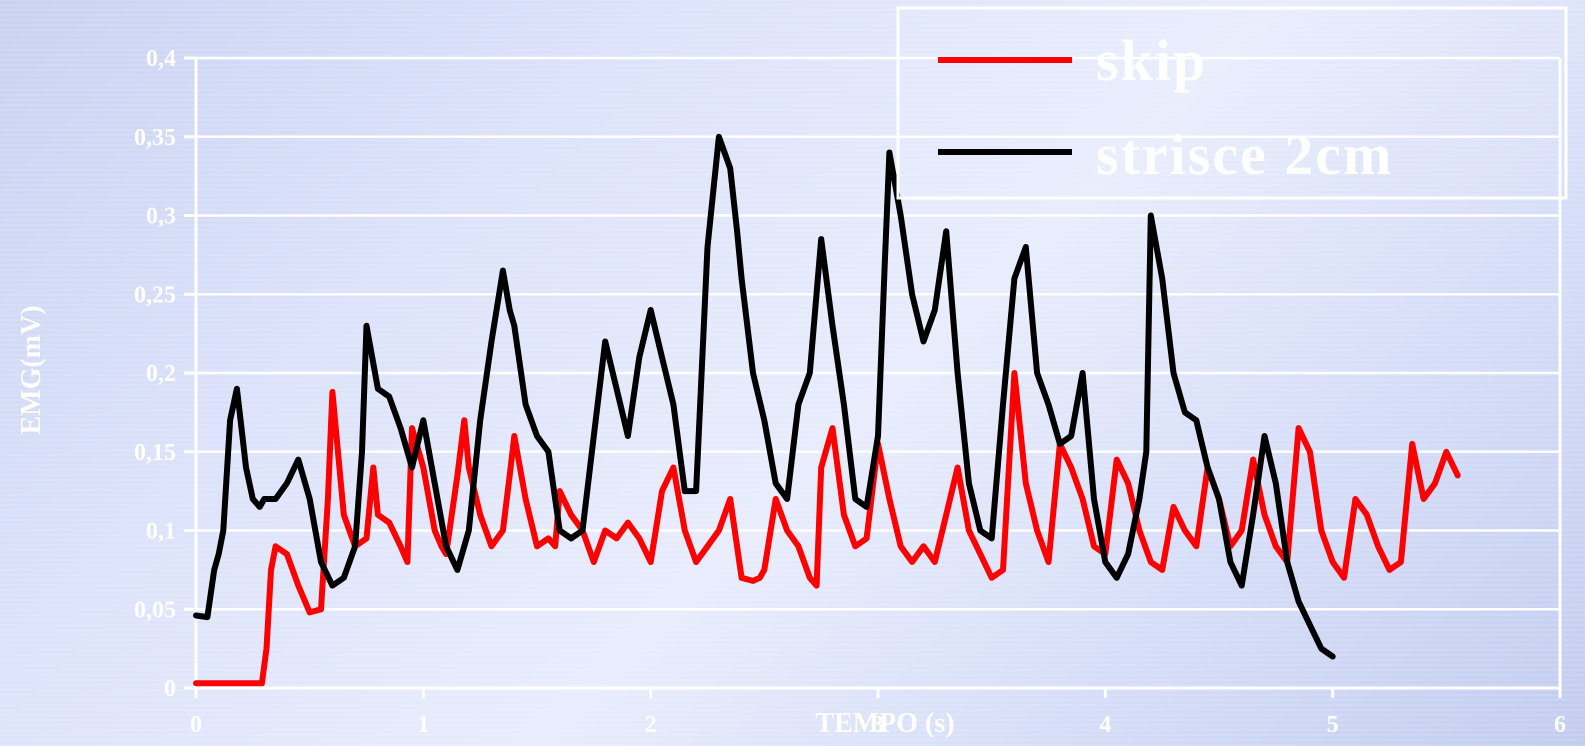  What do you see at coordinates (1244, 154) in the screenshot?
I see `legend-label-strisce-2cm: strisce 2cm` at bounding box center [1244, 154].